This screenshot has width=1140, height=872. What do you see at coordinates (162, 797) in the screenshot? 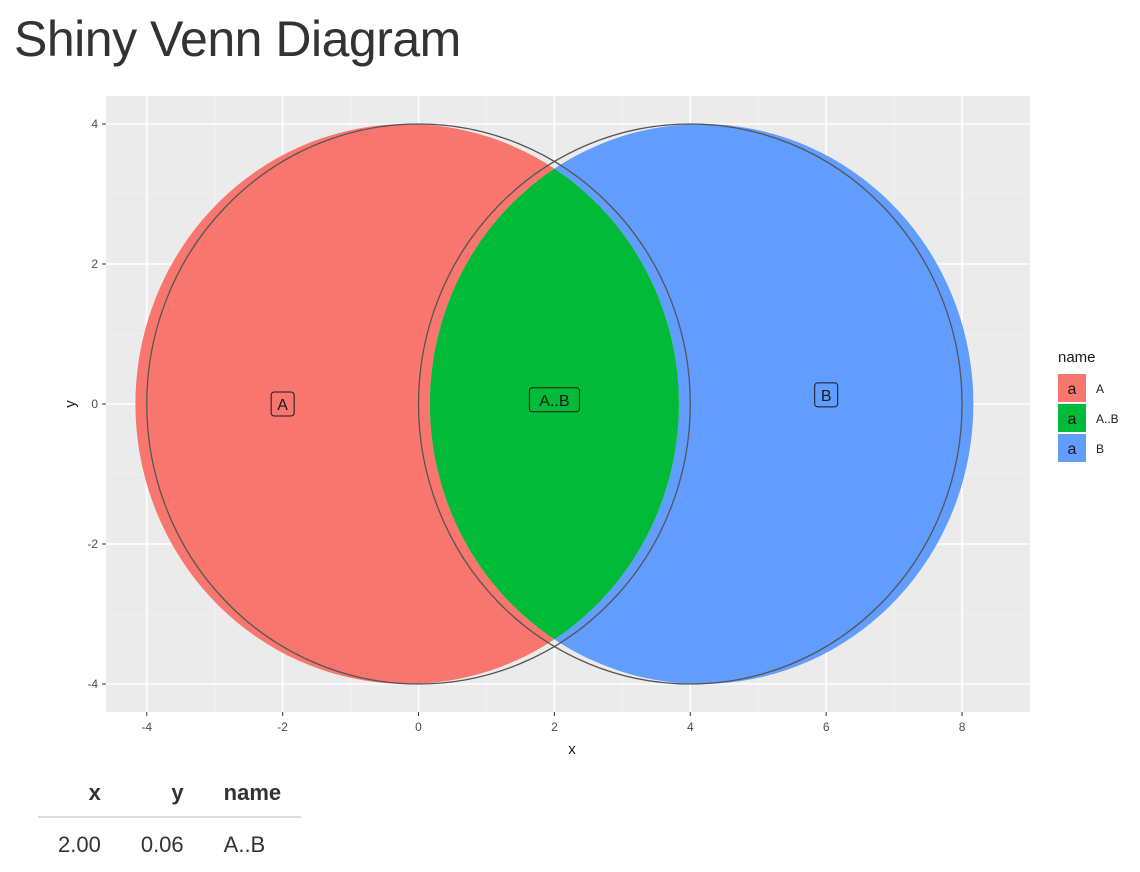
I see `table-header-y: y` at bounding box center [162, 797].